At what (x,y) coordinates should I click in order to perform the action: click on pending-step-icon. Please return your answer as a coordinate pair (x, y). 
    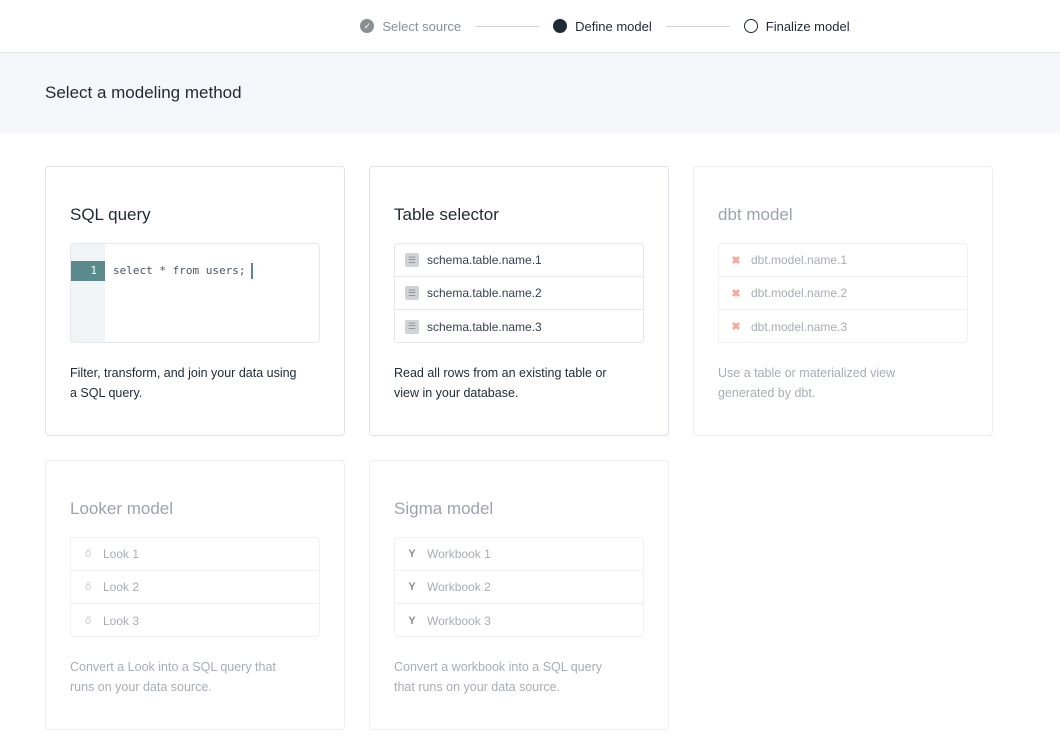
    Looking at the image, I should click on (750, 26).